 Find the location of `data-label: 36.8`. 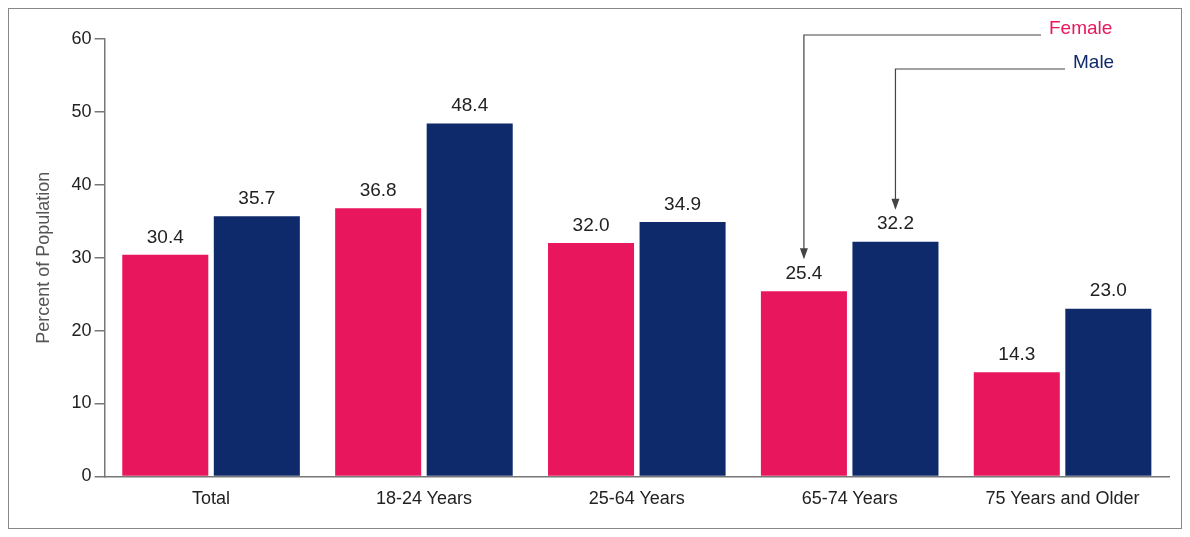

data-label: 36.8 is located at coordinates (378, 189).